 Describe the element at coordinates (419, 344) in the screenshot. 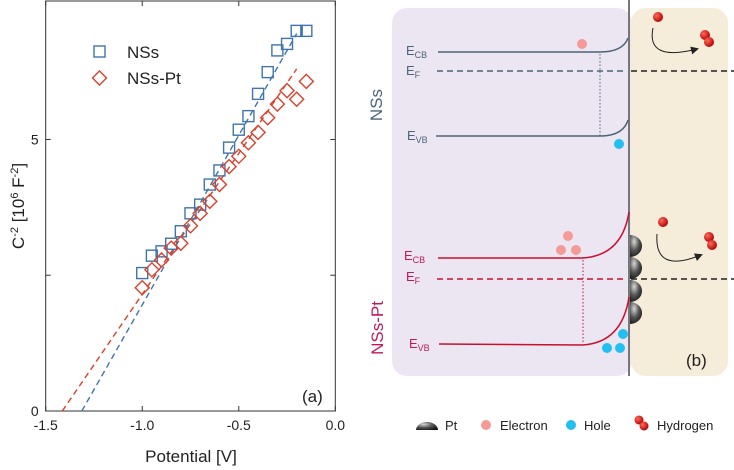

I see `nsspt-evb-label: EVB` at that location.